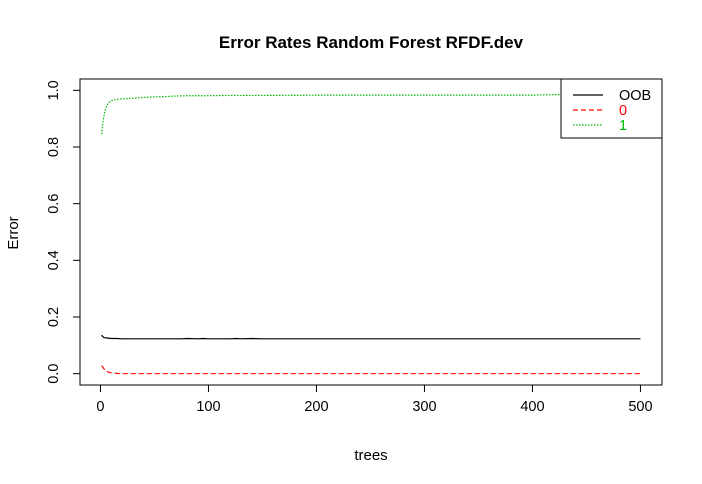 The width and height of the screenshot is (702, 484). What do you see at coordinates (623, 126) in the screenshot?
I see `legend-label-1: 1` at bounding box center [623, 126].